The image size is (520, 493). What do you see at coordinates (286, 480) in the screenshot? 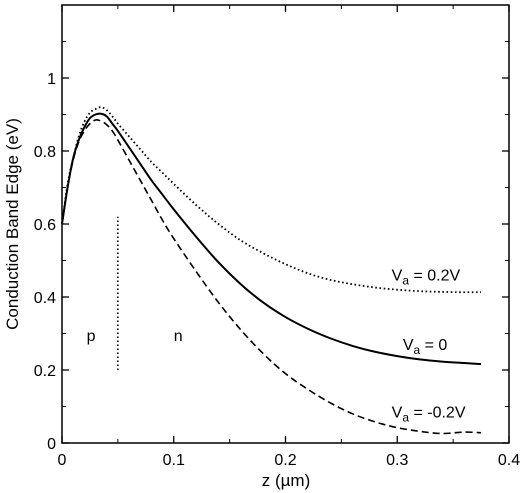
I see `x-axis-title: z (µm)` at bounding box center [286, 480].